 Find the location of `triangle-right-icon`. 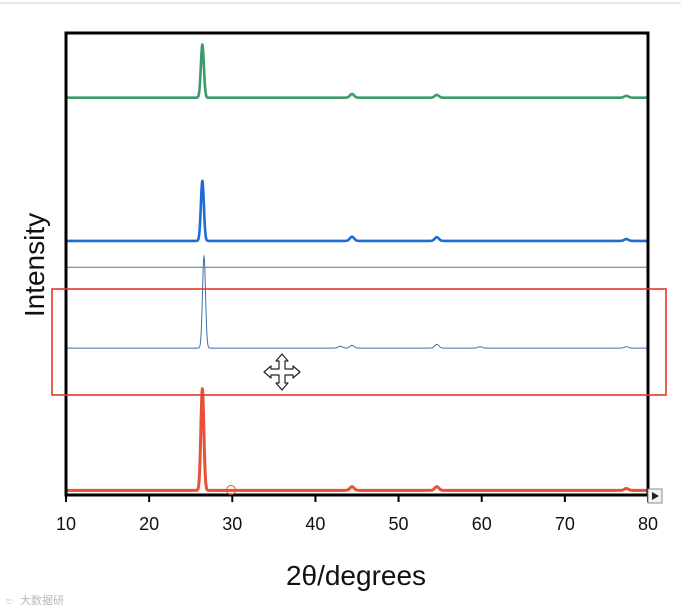

triangle-right-icon is located at coordinates (655, 496).